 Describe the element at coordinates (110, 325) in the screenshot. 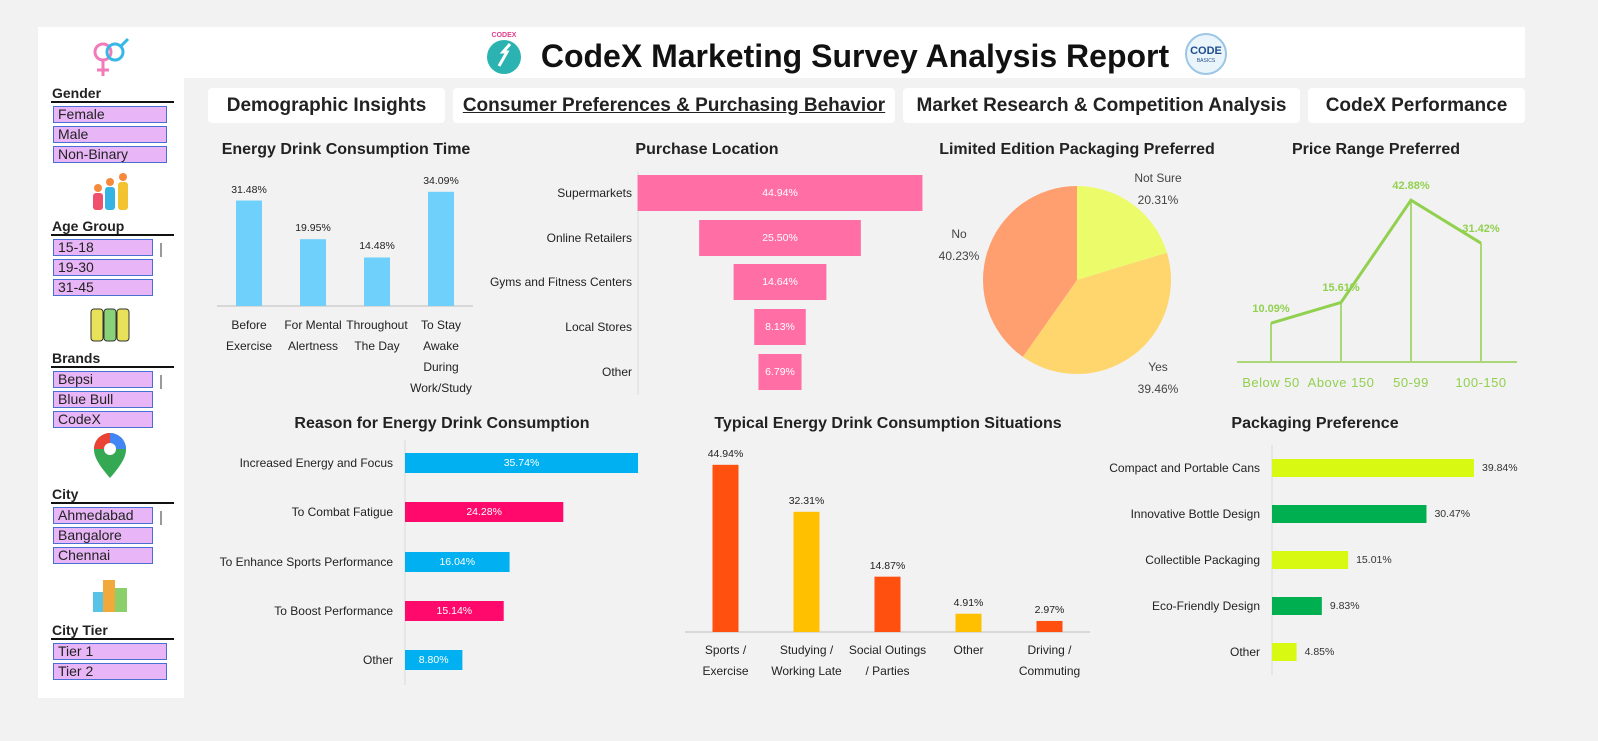

I see `cans-icon` at that location.